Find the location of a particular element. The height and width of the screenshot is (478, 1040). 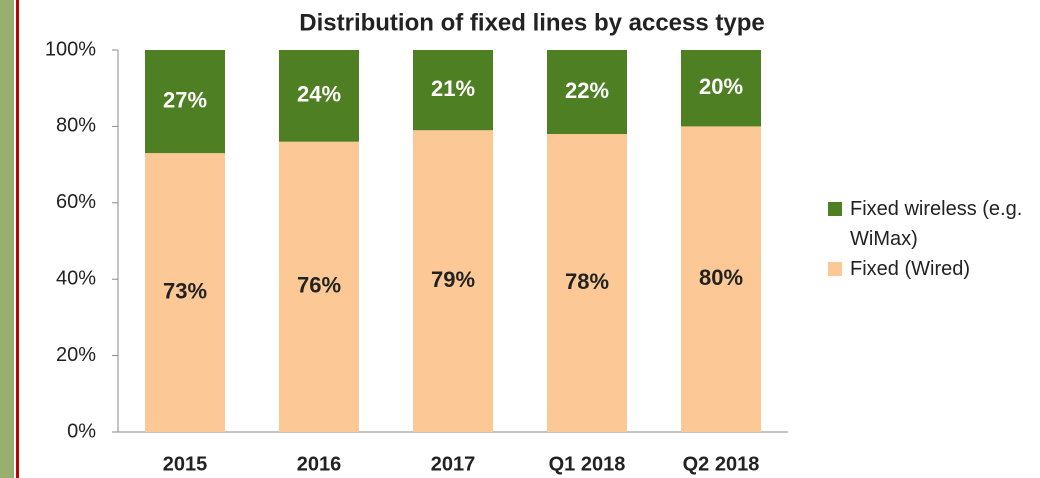

y-tick-label: 100% is located at coordinates (70, 49).